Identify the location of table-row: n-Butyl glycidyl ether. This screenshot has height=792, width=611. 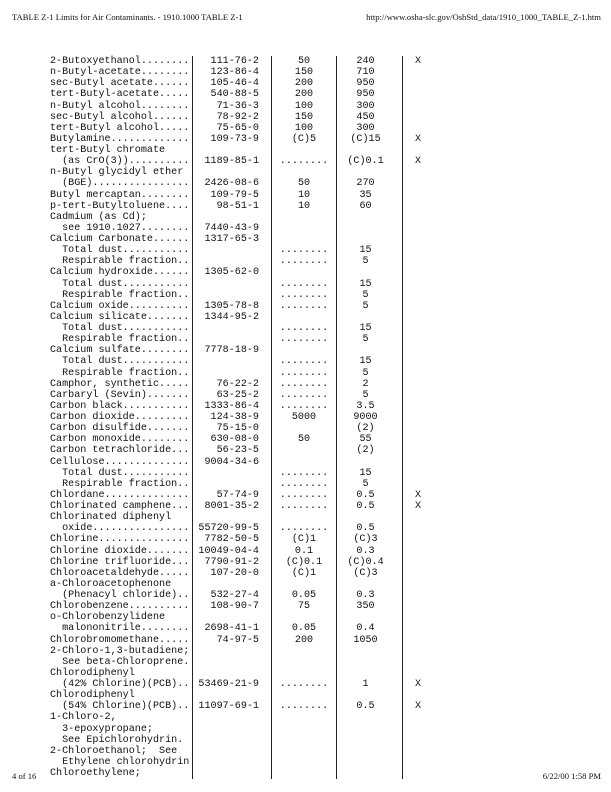
(241, 173).